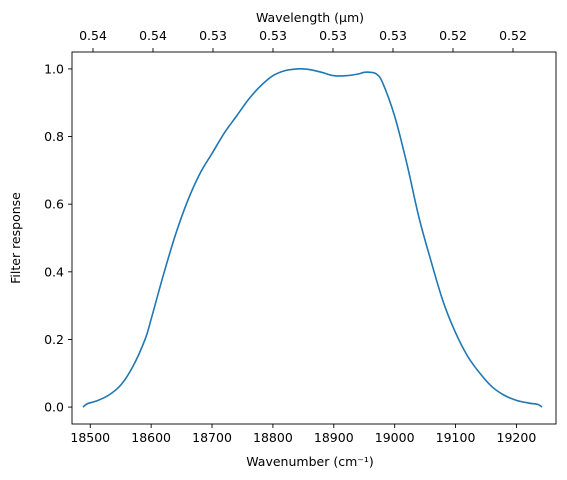 The height and width of the screenshot is (480, 567). Describe the element at coordinates (54, 68) in the screenshot. I see `y-tick-label: 1.0` at that location.